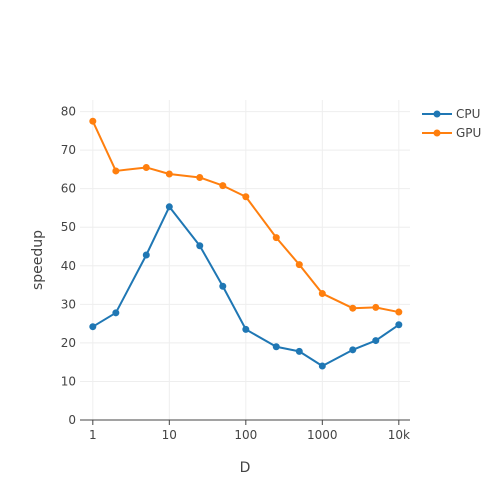 The height and width of the screenshot is (500, 500). I want to click on y-tick-label: 30, so click(68, 304).